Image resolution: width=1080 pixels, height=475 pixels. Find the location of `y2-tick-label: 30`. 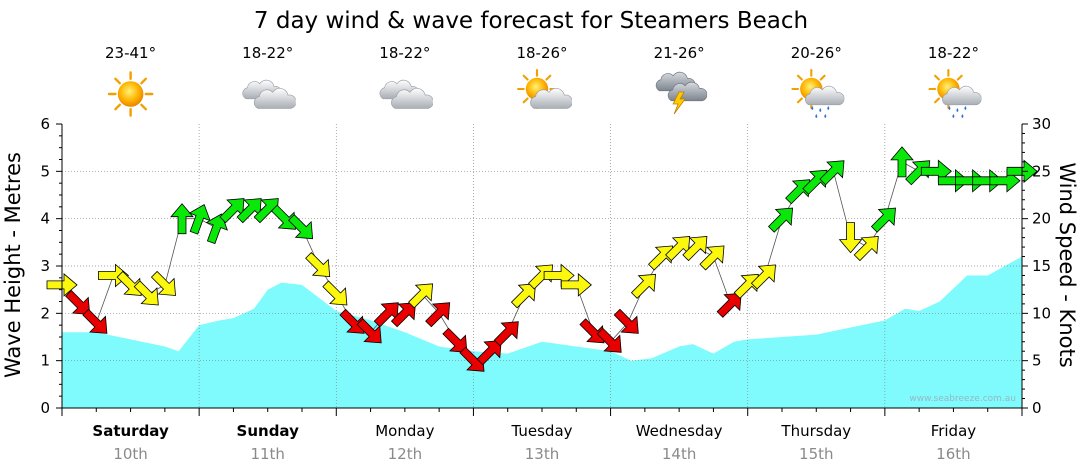

y2-tick-label: 30 is located at coordinates (1041, 124).